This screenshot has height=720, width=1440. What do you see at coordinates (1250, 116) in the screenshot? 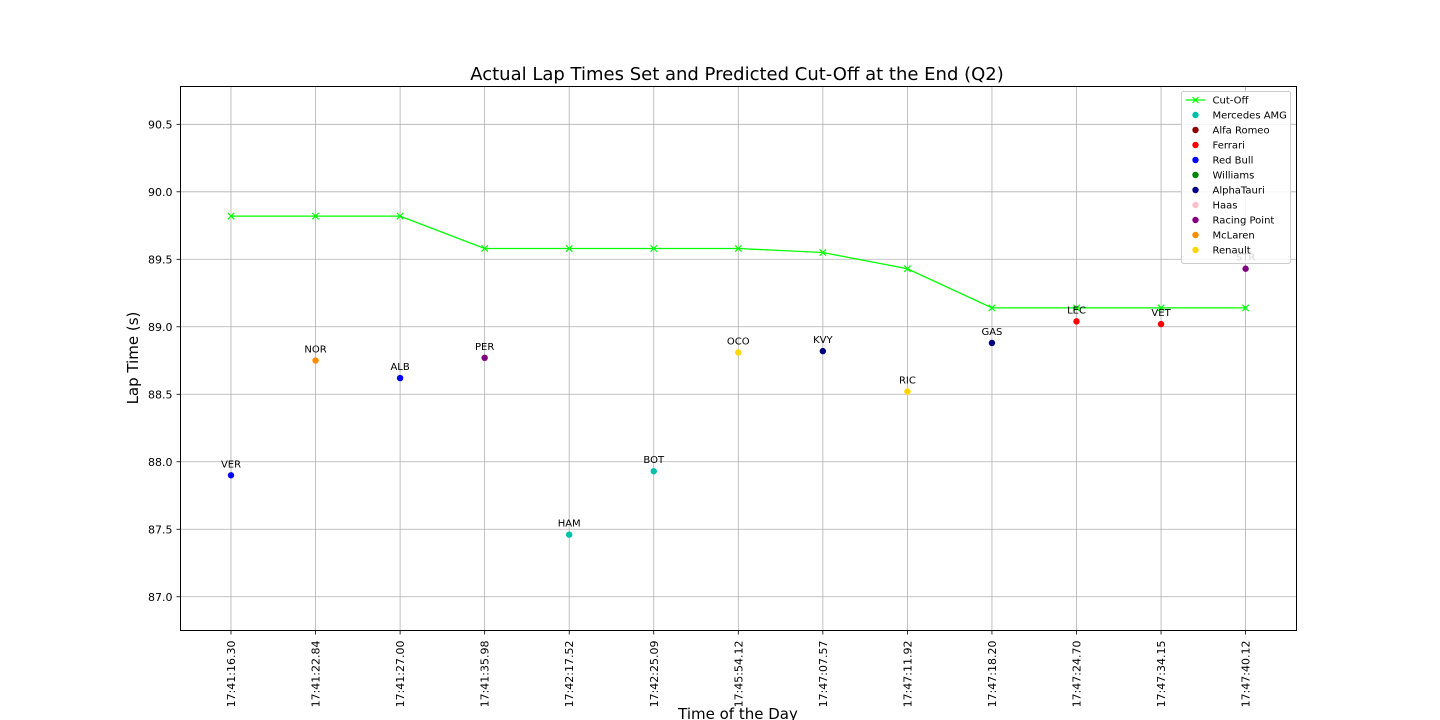
I see `legend-label: Mercedes AMG` at bounding box center [1250, 116].